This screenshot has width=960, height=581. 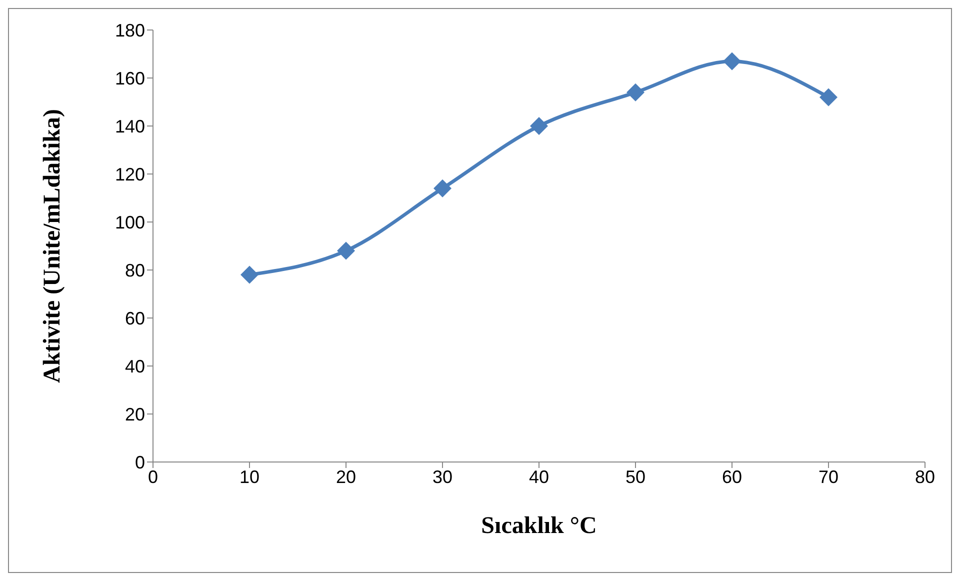 What do you see at coordinates (129, 222) in the screenshot?
I see `y-tick-label: 100` at bounding box center [129, 222].